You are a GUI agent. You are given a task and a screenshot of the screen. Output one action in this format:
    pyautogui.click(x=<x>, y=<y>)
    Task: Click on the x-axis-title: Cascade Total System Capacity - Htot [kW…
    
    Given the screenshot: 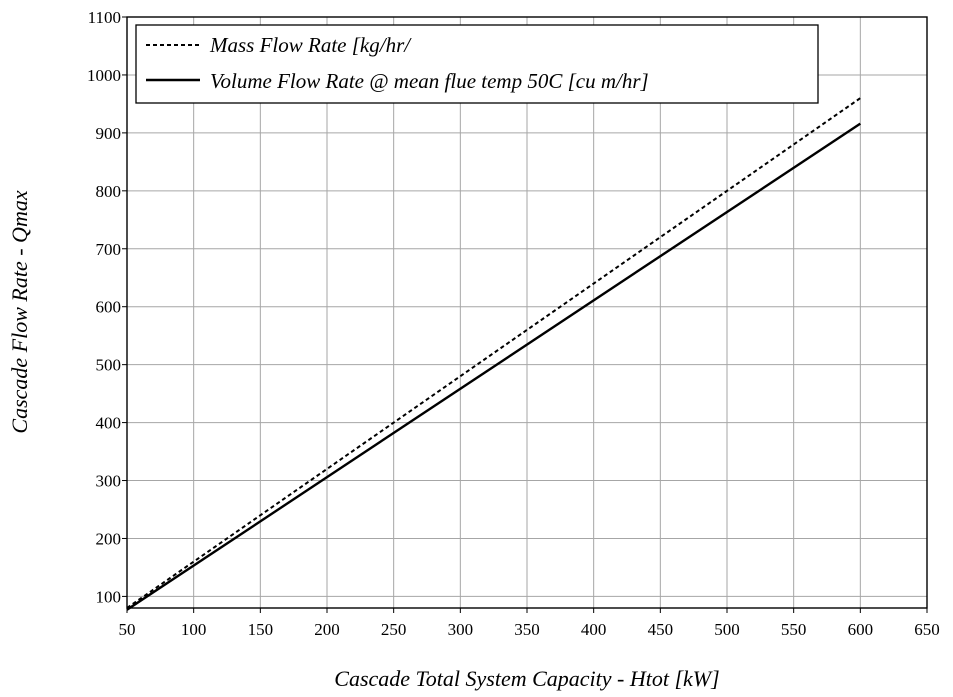 What is the action you would take?
    pyautogui.click(x=526, y=678)
    